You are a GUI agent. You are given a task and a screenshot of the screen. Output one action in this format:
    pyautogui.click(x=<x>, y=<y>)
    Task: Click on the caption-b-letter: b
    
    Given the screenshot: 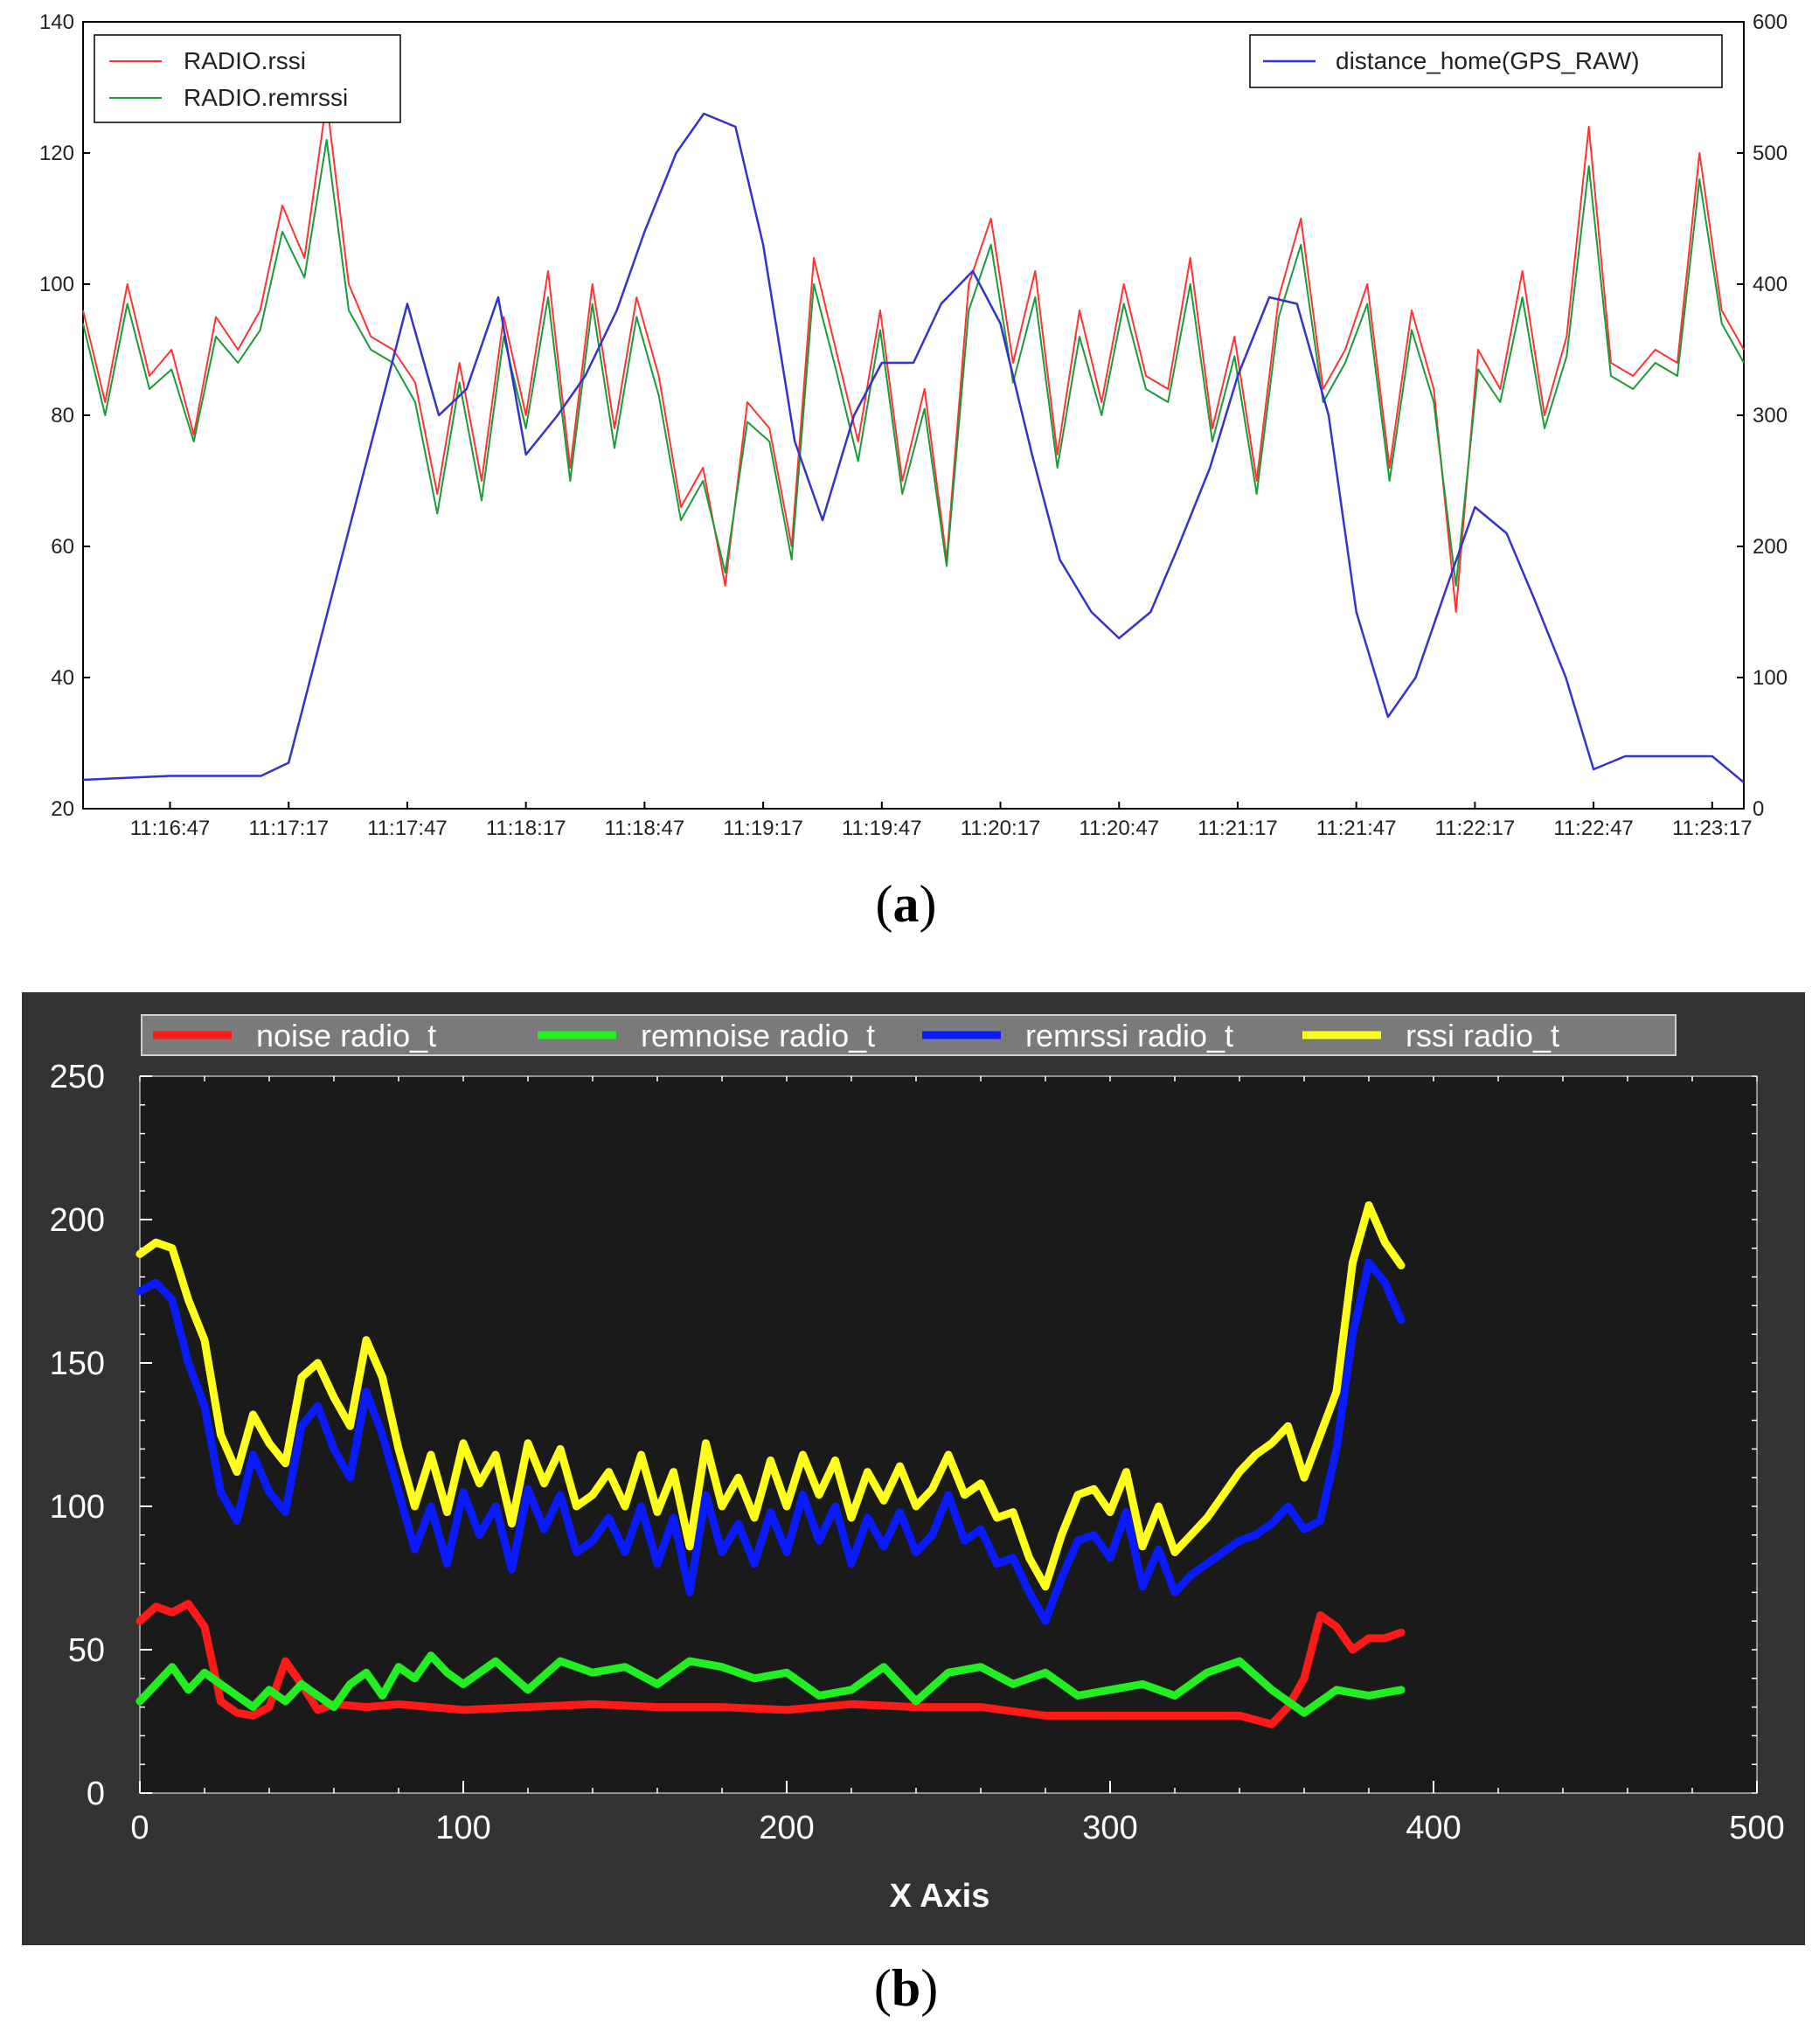 What is the action you would take?
    pyautogui.click(x=906, y=1988)
    